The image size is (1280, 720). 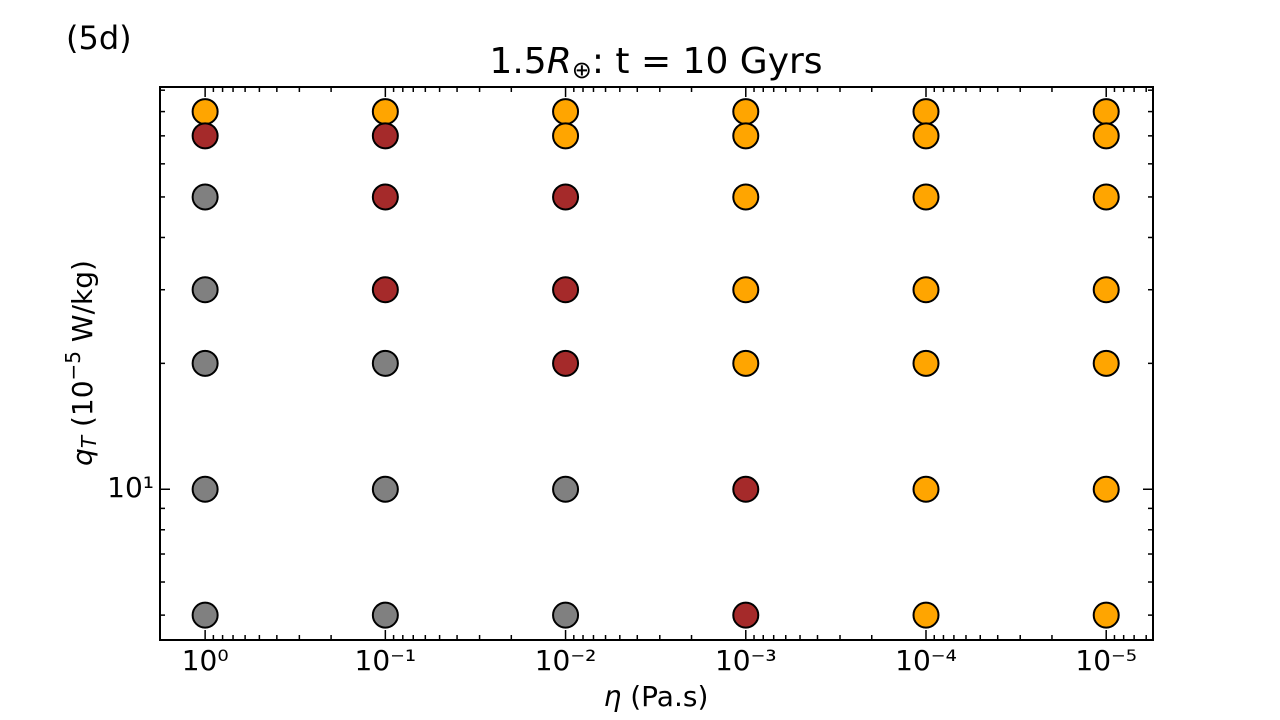 I want to click on title-part: : t = 10 Gyrs, so click(x=707, y=61).